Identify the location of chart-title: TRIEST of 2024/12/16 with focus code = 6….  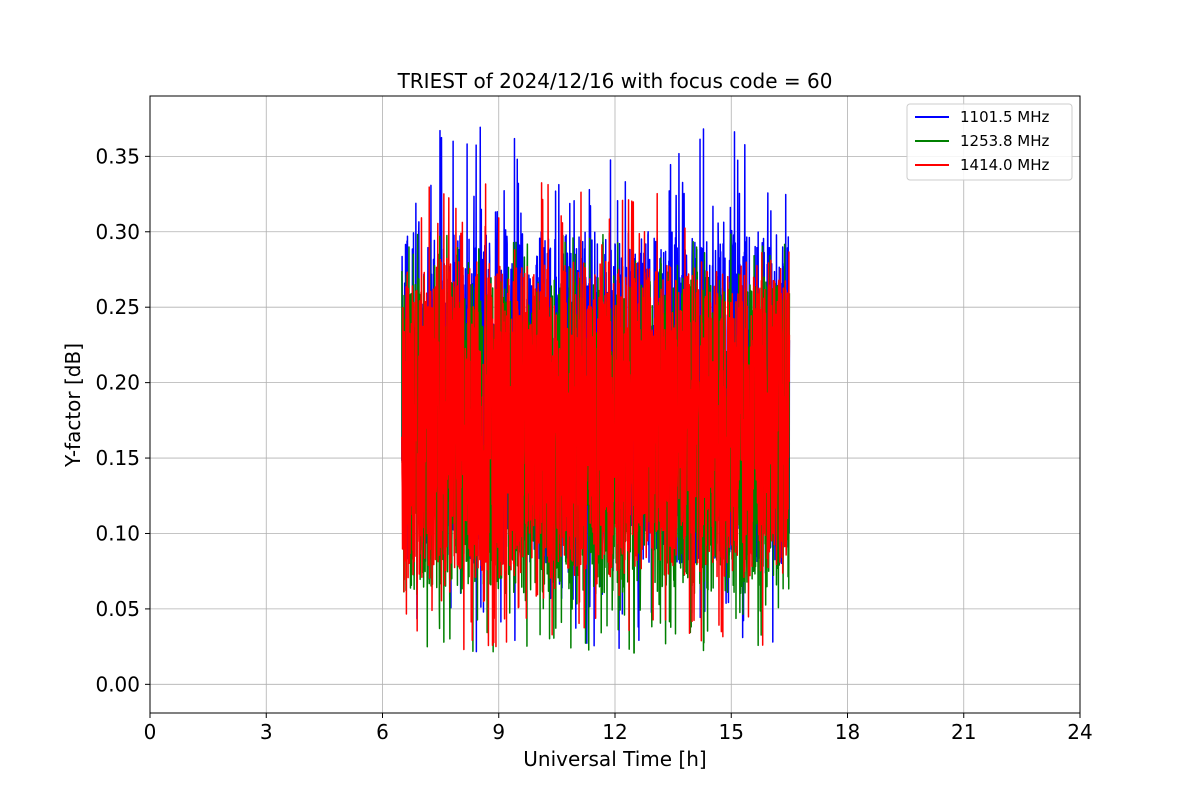
(615, 81).